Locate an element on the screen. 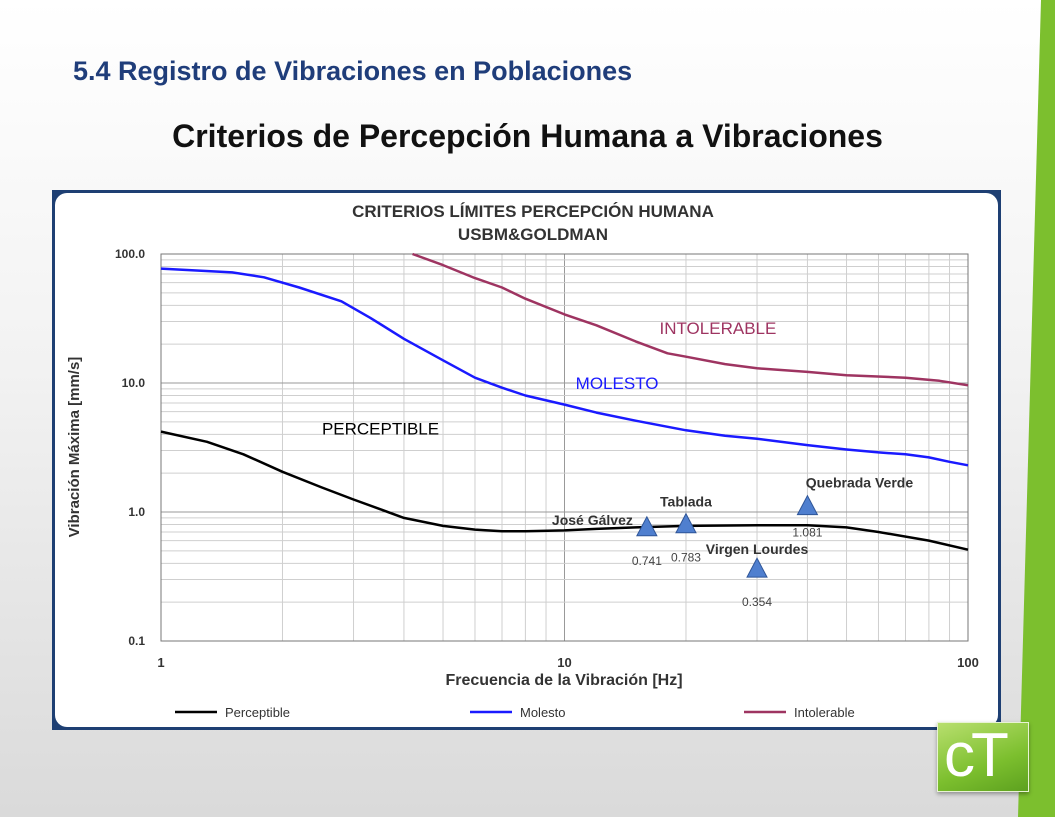 The width and height of the screenshot is (1055, 817). region-labels: PERCEPTIBLE MOLESTO INTOLERABLE is located at coordinates (549, 378).